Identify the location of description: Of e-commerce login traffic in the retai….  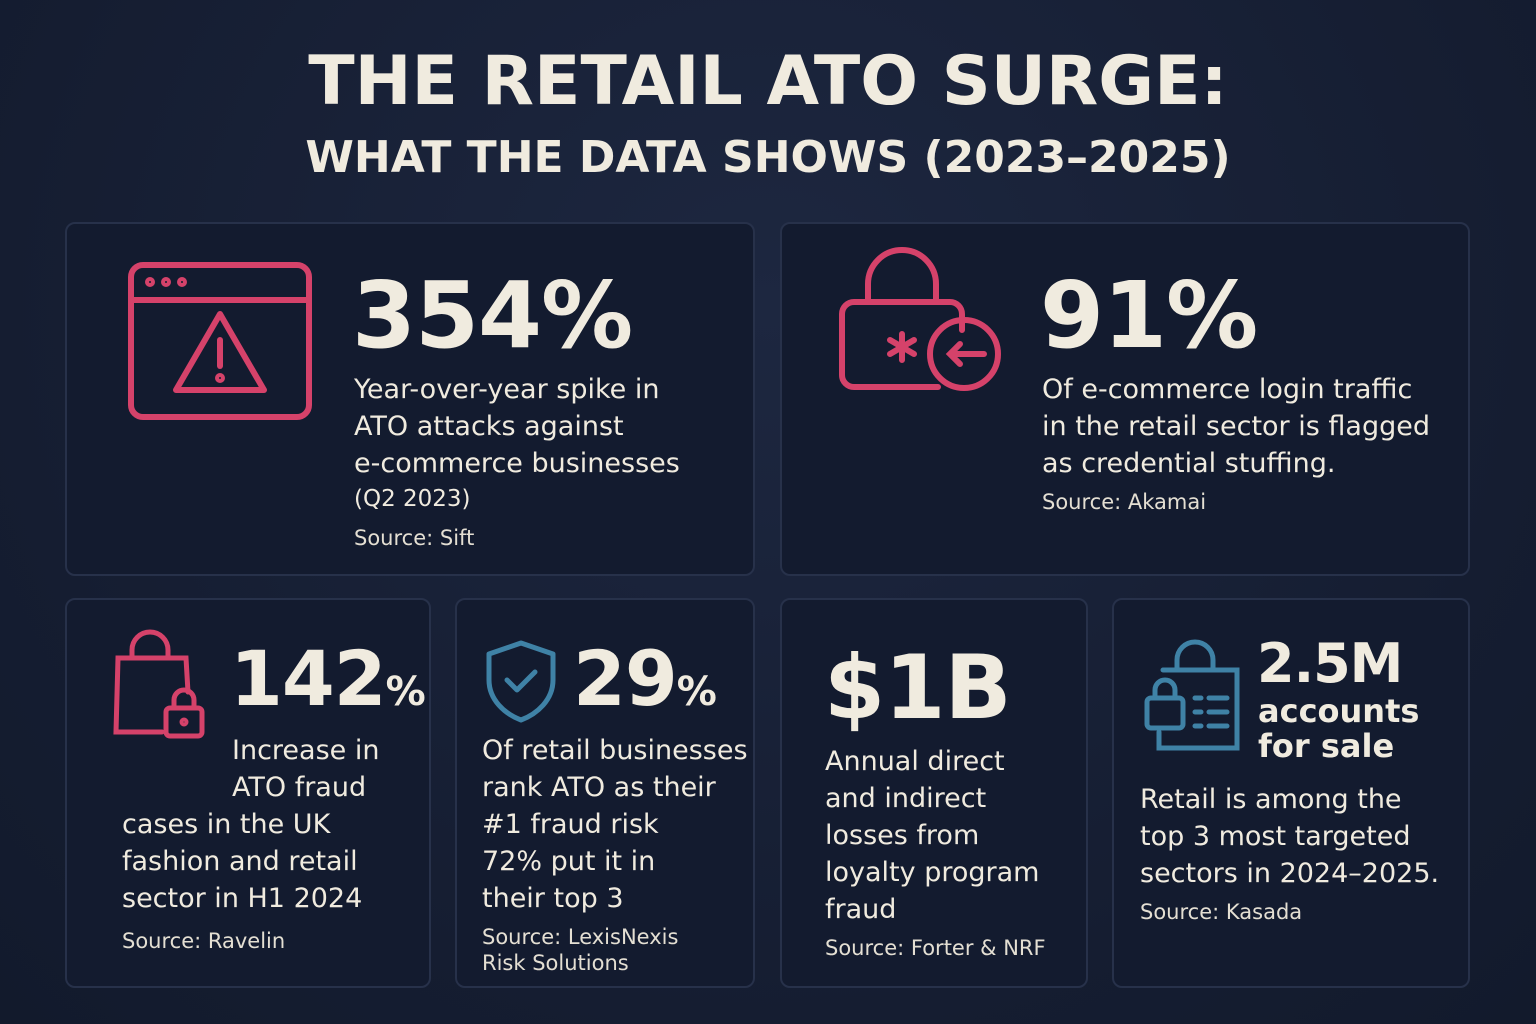
(1236, 426).